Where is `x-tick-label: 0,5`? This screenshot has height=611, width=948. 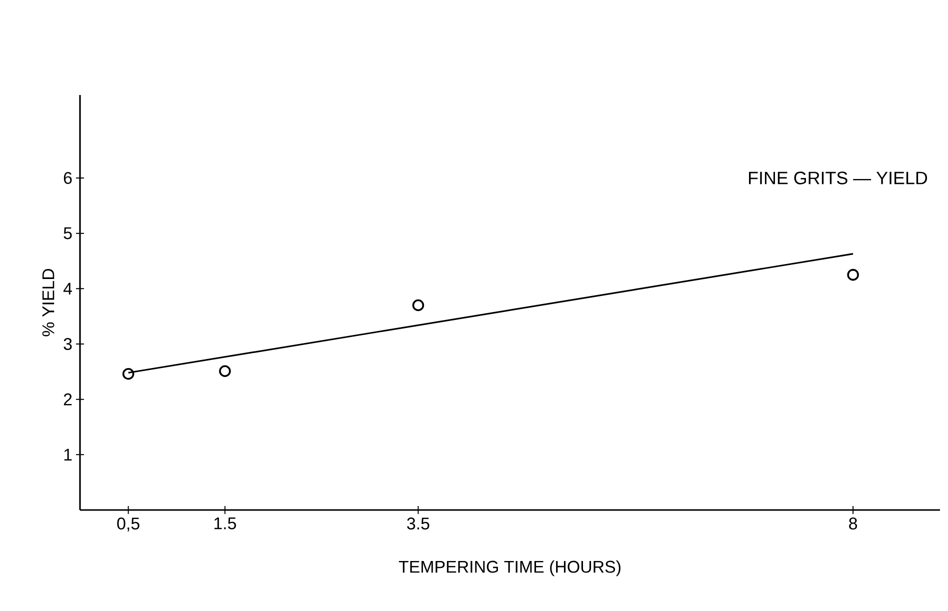 x-tick-label: 0,5 is located at coordinates (128, 525).